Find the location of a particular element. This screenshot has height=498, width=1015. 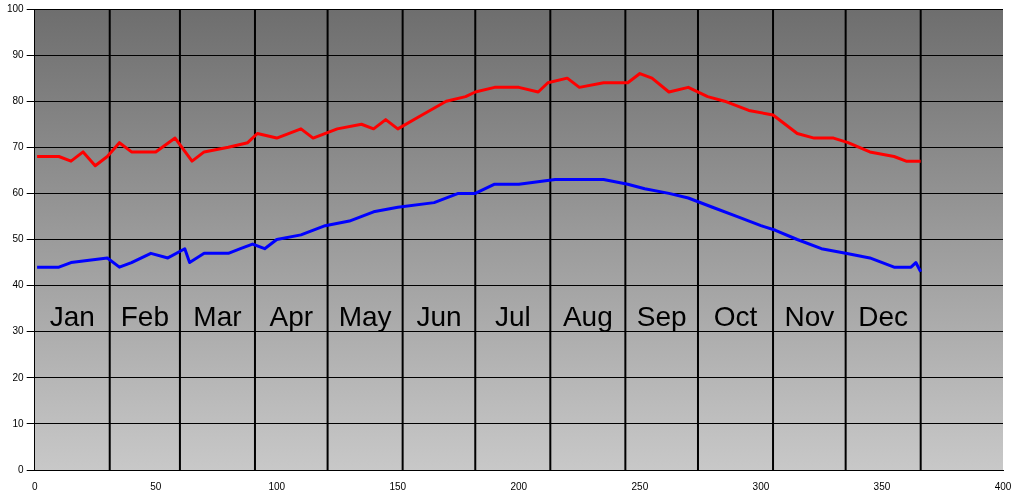

y-tick-label: 70 is located at coordinates (18, 147).